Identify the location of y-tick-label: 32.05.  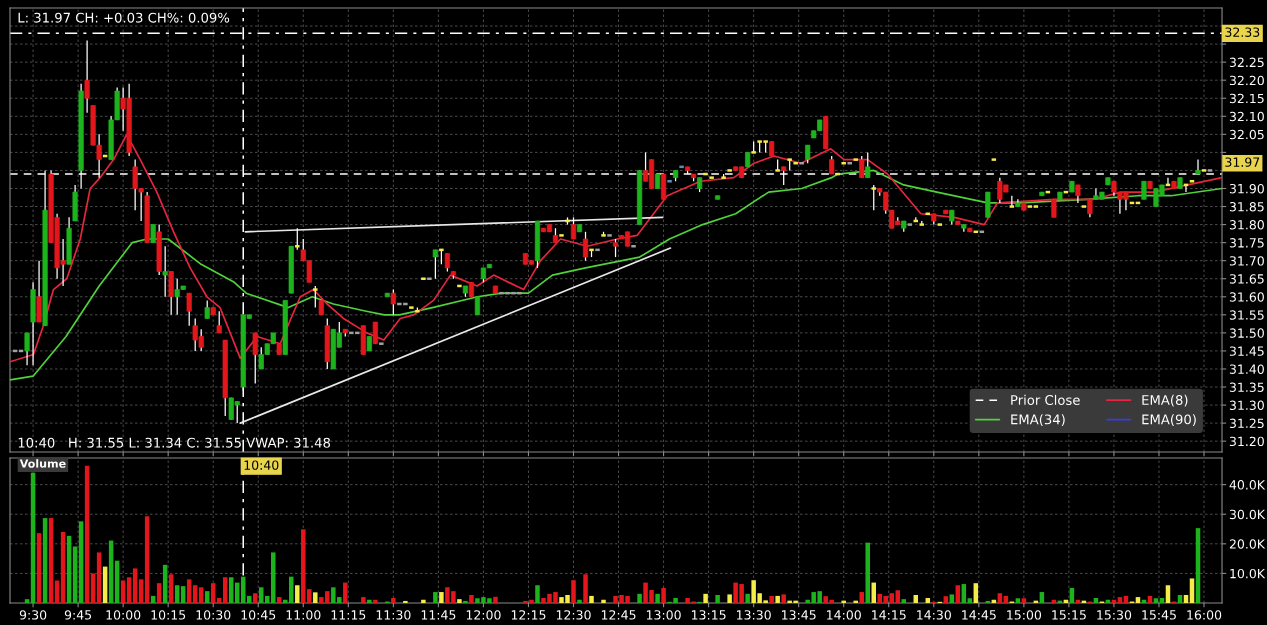
(1246, 134).